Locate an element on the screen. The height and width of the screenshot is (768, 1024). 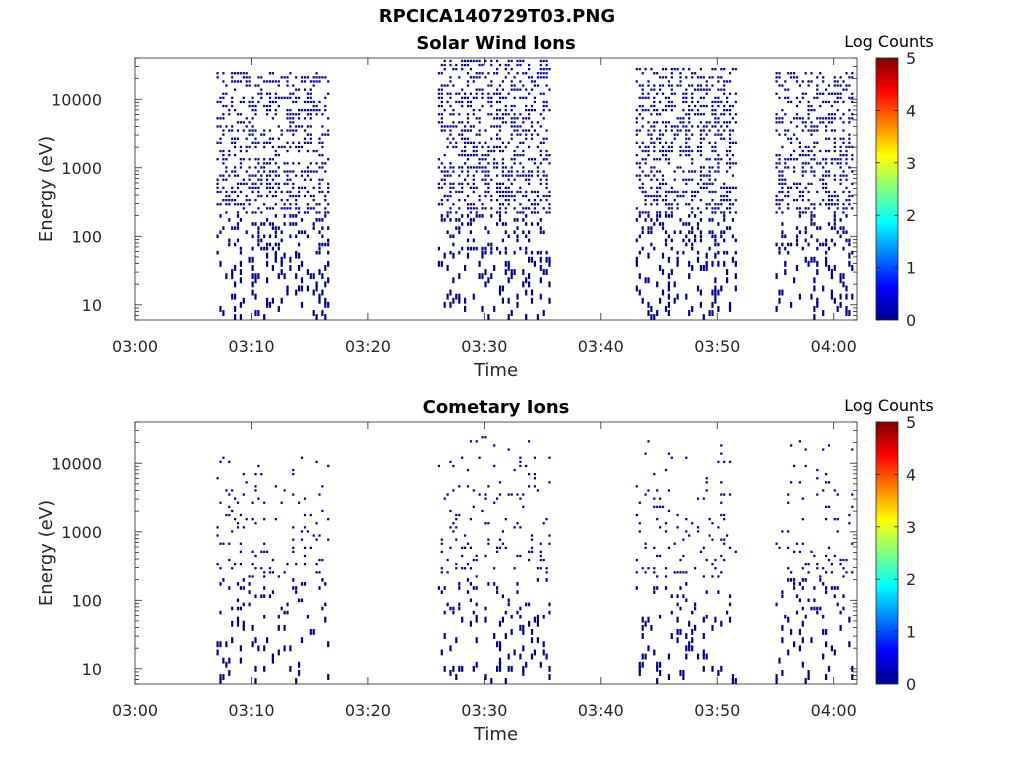
x-tick-label: 03:10 is located at coordinates (251, 346).